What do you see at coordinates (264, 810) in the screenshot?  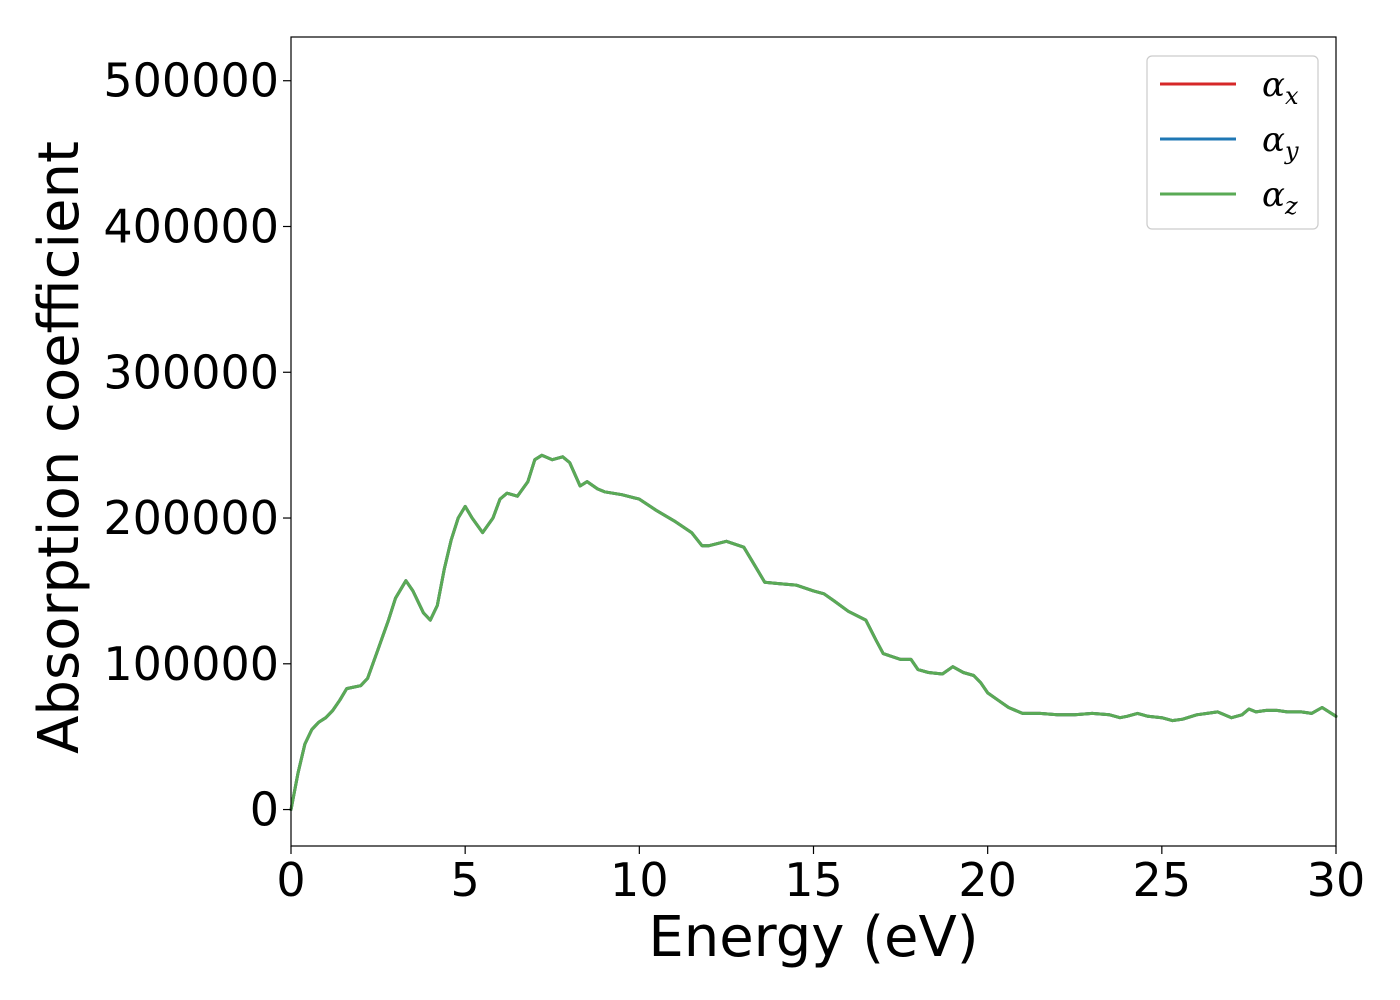 I see `y-tick-label: 0` at bounding box center [264, 810].